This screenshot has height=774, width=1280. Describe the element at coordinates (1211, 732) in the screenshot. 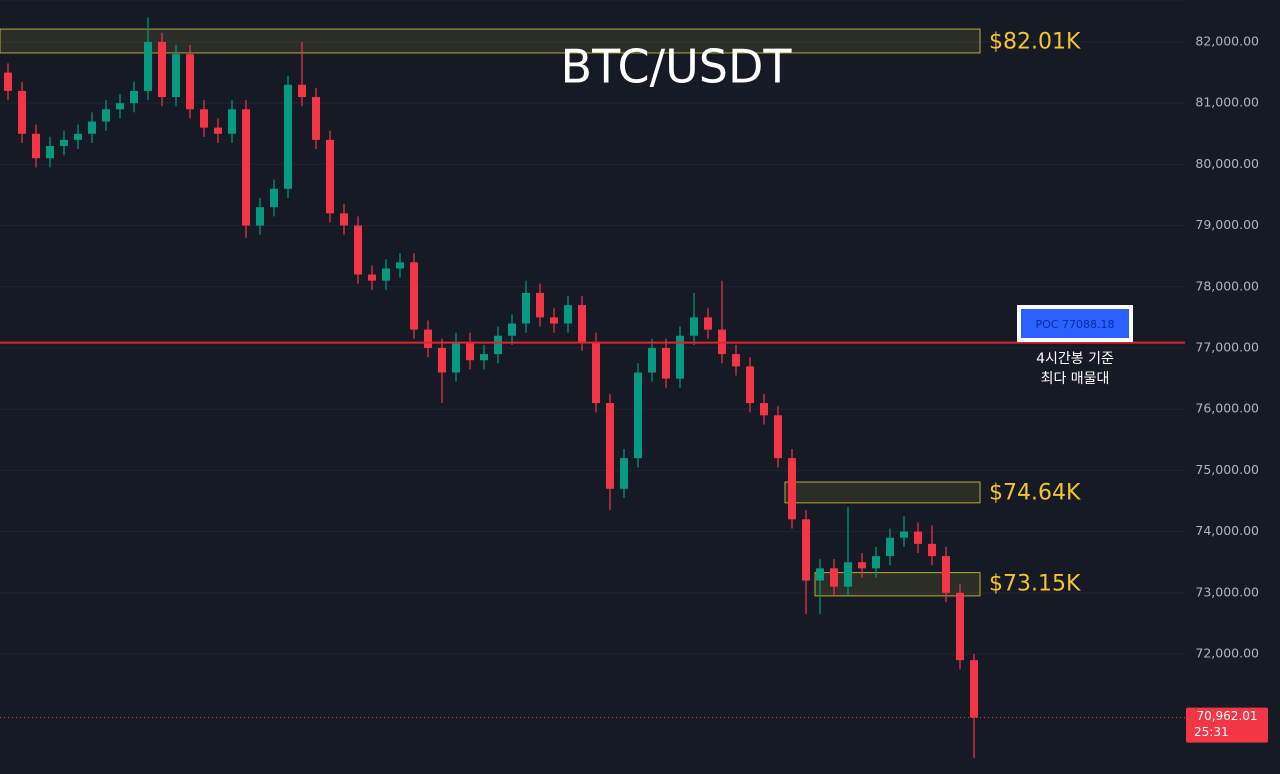

I see `countdown-label: 25:31` at that location.